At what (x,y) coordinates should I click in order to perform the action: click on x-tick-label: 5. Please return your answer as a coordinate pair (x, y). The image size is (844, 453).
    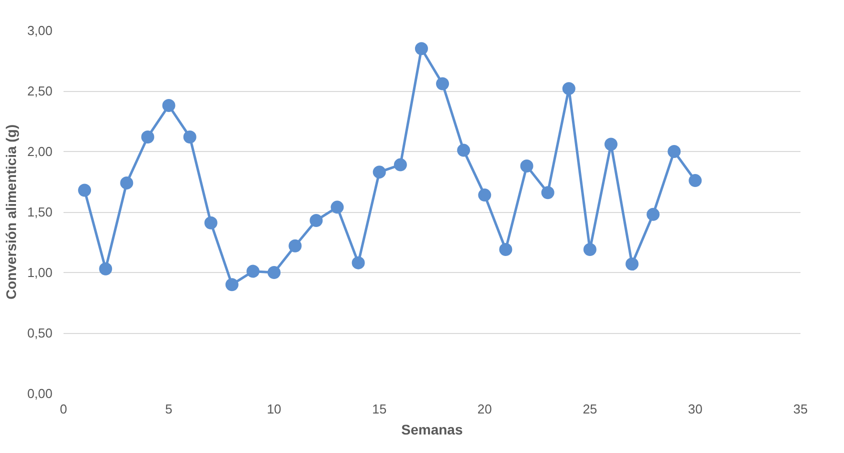
    Looking at the image, I should click on (168, 409).